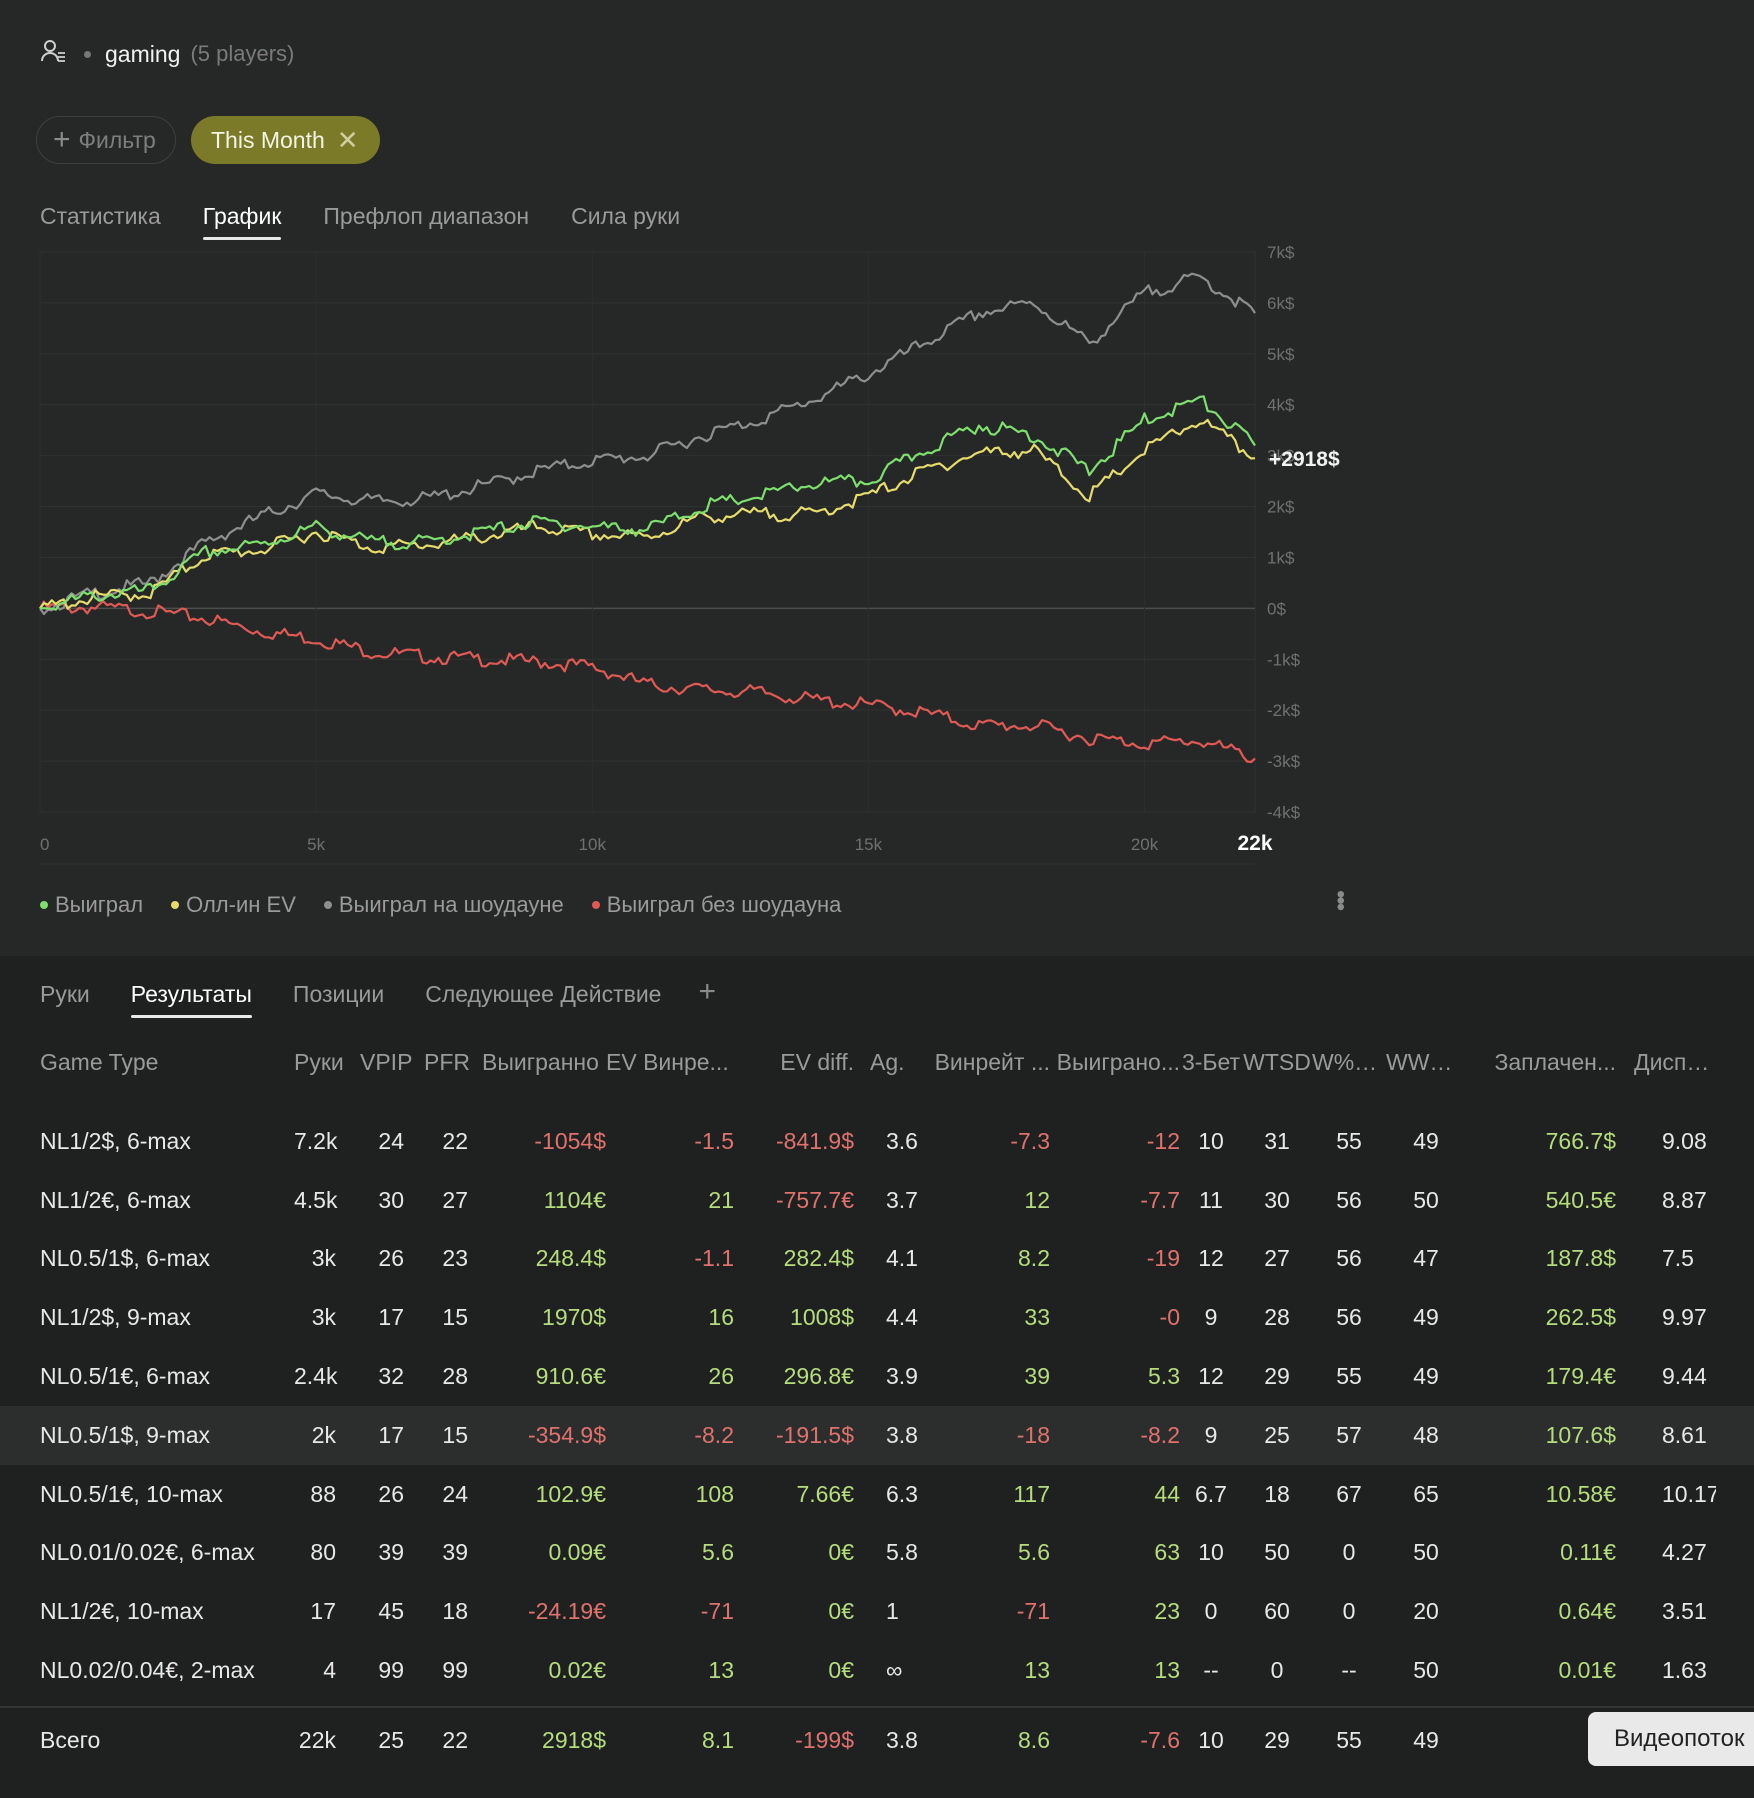 Image resolution: width=1754 pixels, height=1798 pixels. What do you see at coordinates (892, 1435) in the screenshot?
I see `cell-aggression: 3.8` at bounding box center [892, 1435].